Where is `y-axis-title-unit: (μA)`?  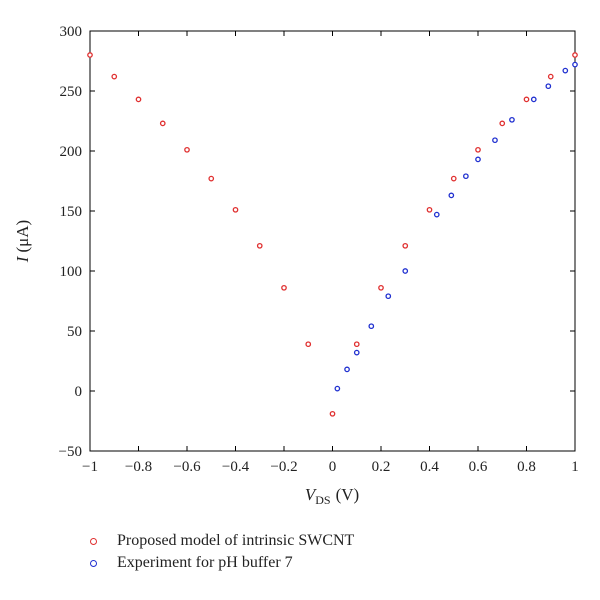
y-axis-title-unit: (μA) is located at coordinates (22, 236).